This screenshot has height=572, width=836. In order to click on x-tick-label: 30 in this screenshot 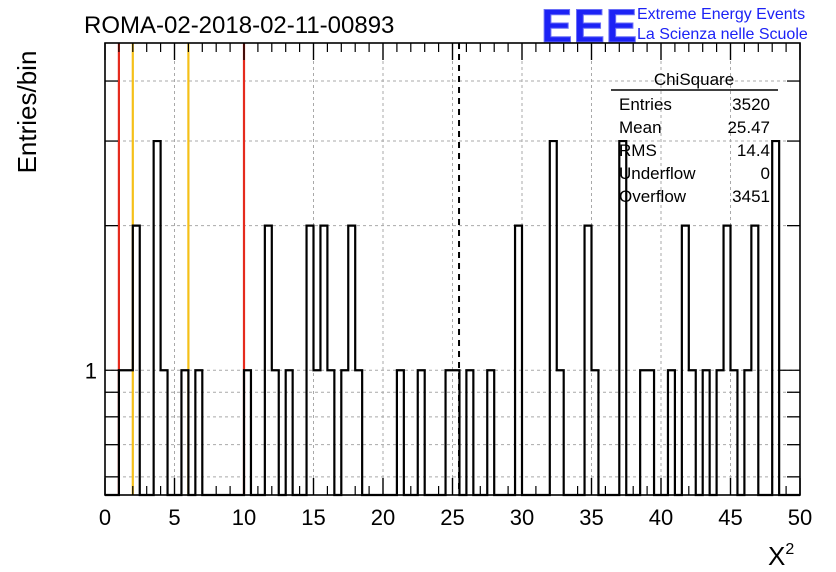, I will do `click(522, 517)`.